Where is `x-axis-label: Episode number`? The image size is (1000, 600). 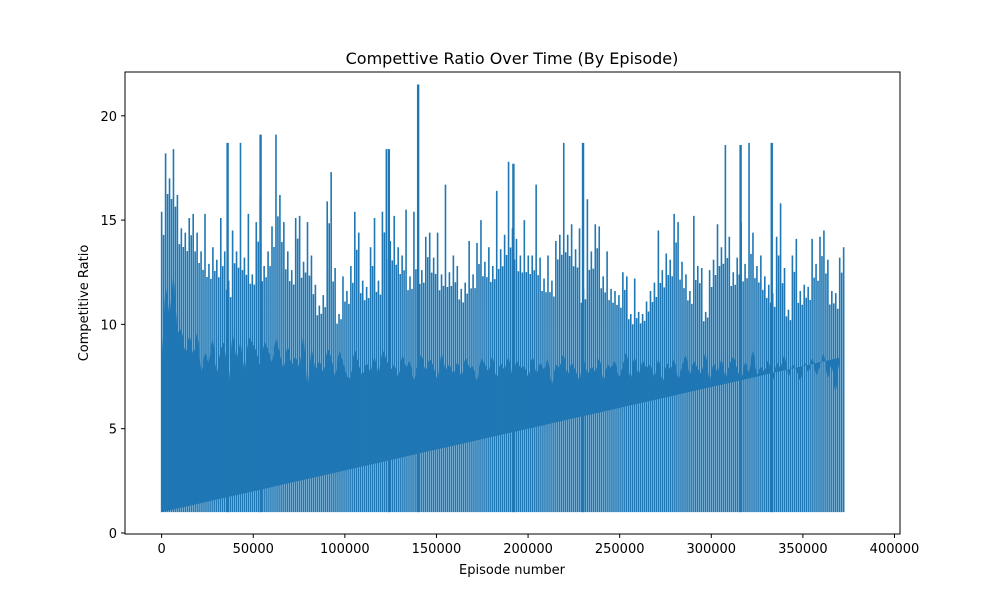
x-axis-label: Episode number is located at coordinates (512, 570).